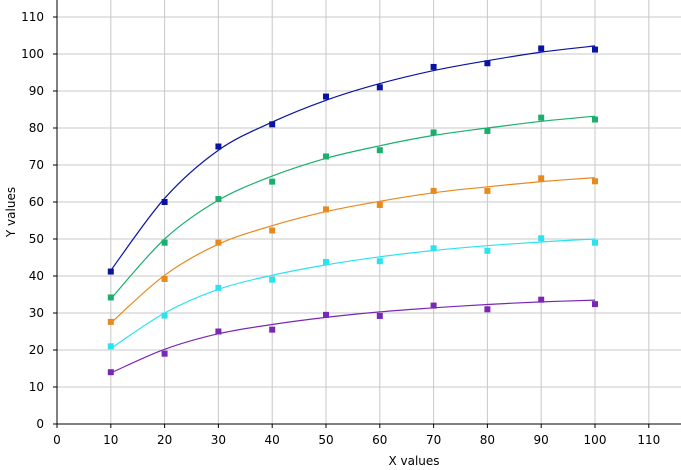 The width and height of the screenshot is (681, 470). What do you see at coordinates (595, 440) in the screenshot?
I see `x-tick-label: 100` at bounding box center [595, 440].